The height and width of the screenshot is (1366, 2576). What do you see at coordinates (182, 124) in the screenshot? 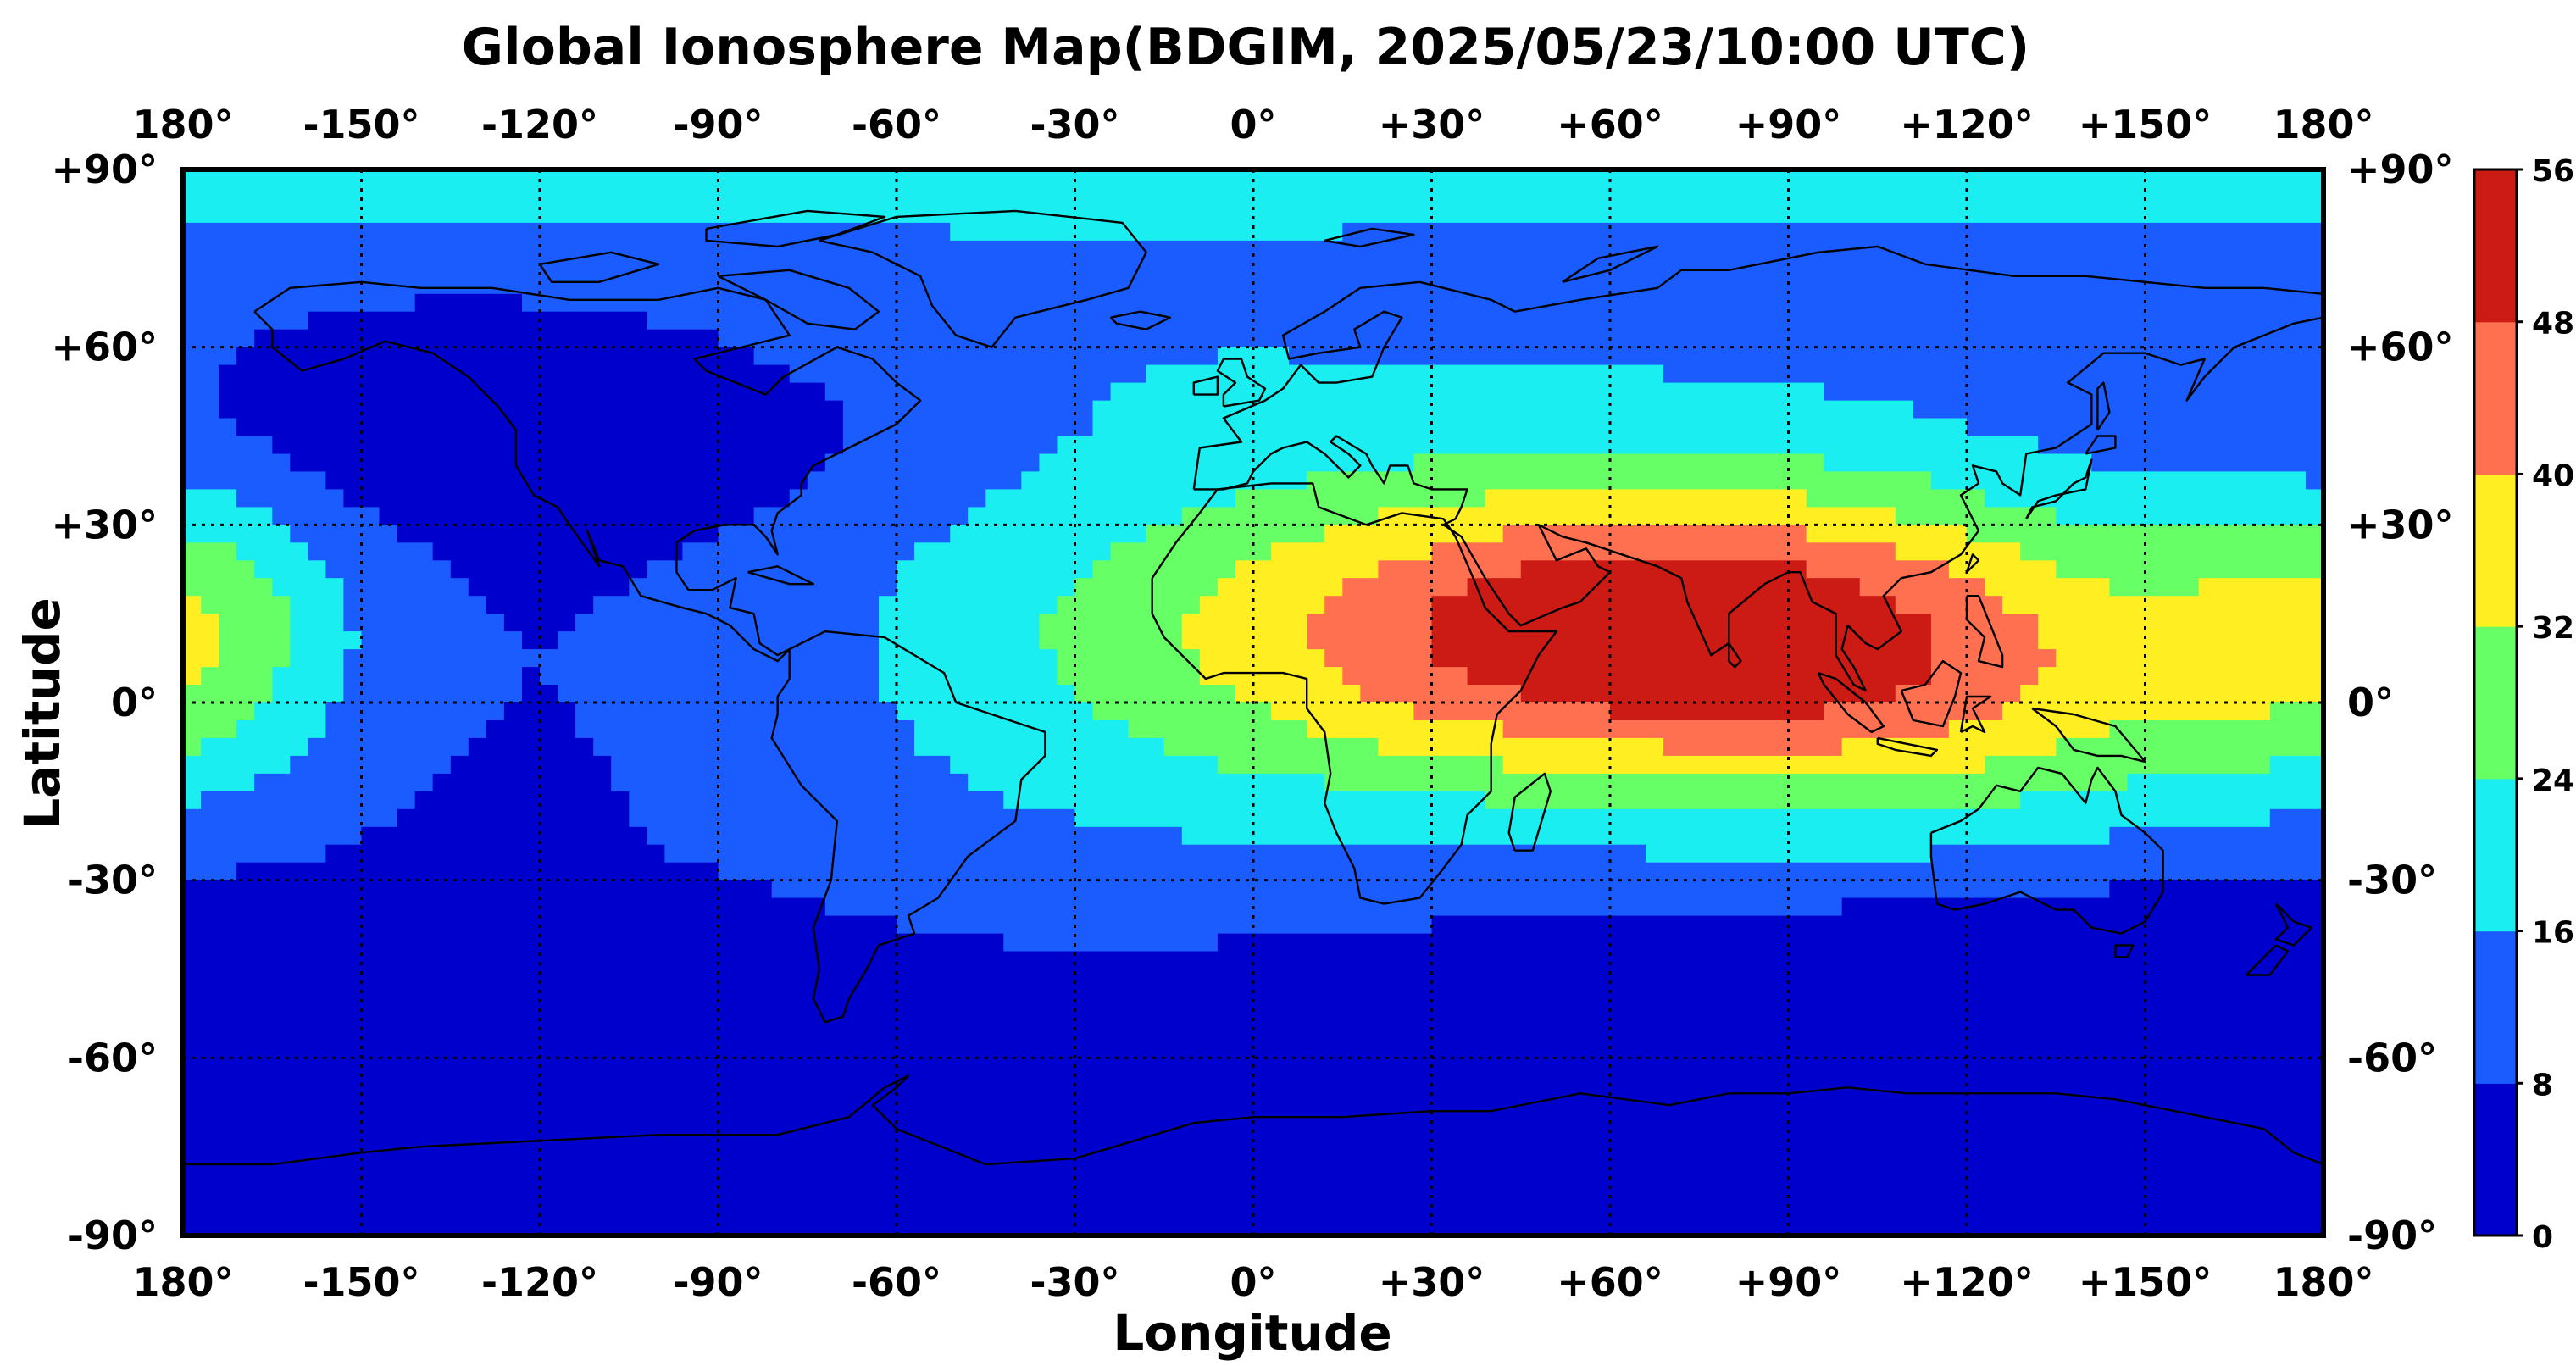
I see `lon-tick-label: 180°` at bounding box center [182, 124].